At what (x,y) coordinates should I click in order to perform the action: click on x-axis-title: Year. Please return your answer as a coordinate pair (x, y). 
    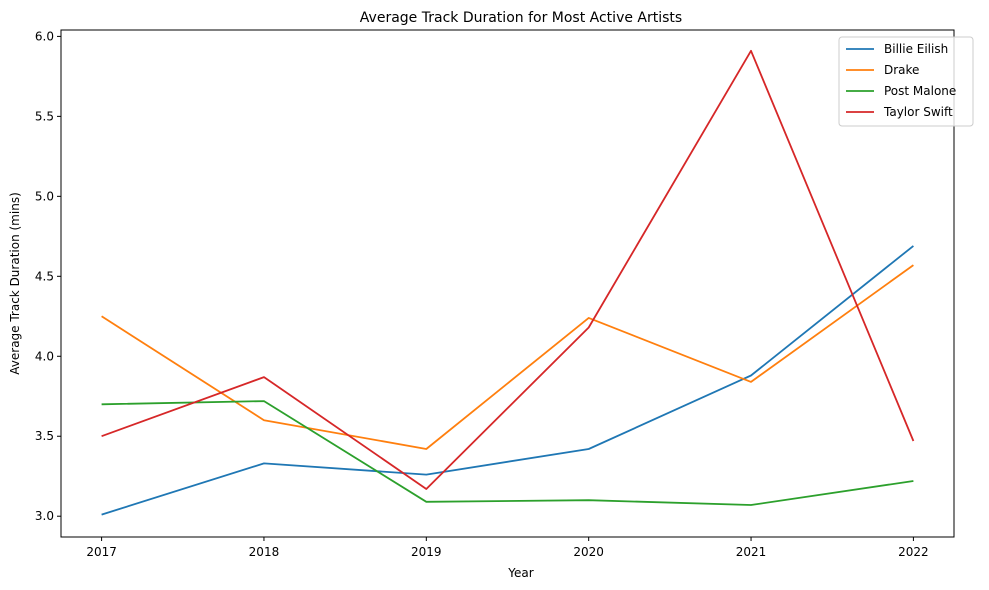
    Looking at the image, I should click on (520, 573).